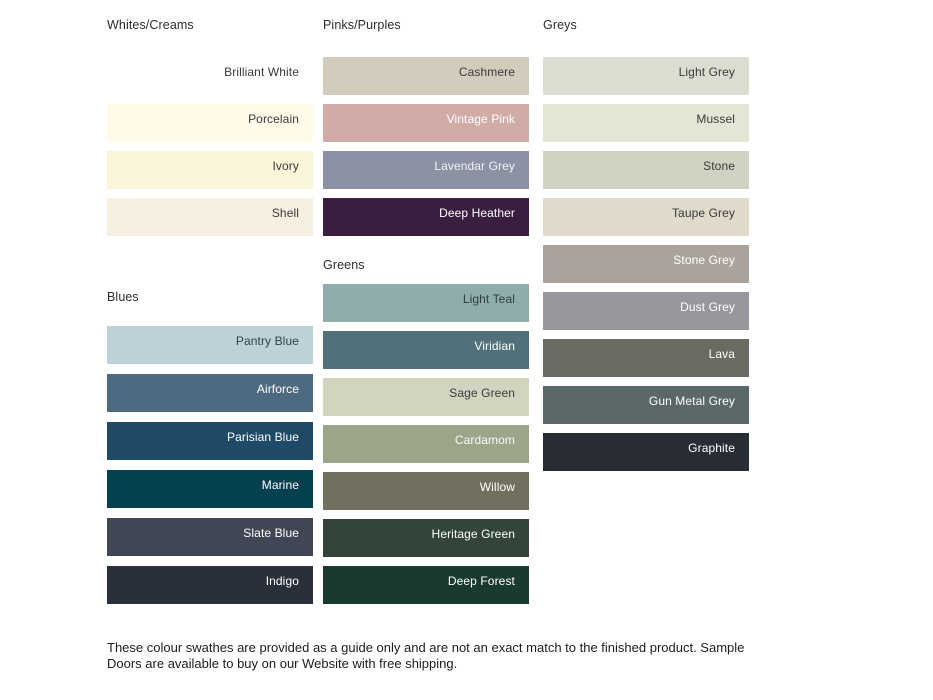  I want to click on swatch-label: Gun Metal Grey, so click(691, 401).